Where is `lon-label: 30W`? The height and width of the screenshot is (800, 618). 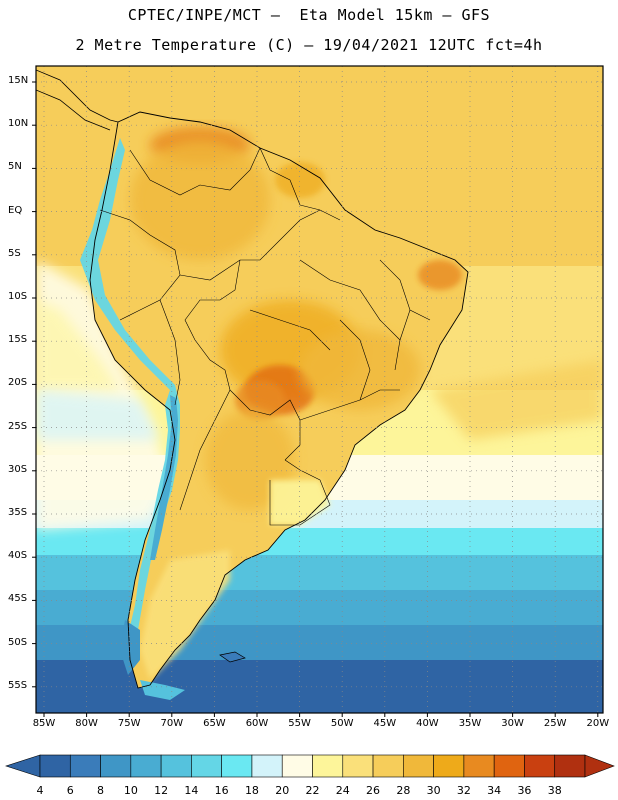 lon-label: 30W is located at coordinates (512, 723).